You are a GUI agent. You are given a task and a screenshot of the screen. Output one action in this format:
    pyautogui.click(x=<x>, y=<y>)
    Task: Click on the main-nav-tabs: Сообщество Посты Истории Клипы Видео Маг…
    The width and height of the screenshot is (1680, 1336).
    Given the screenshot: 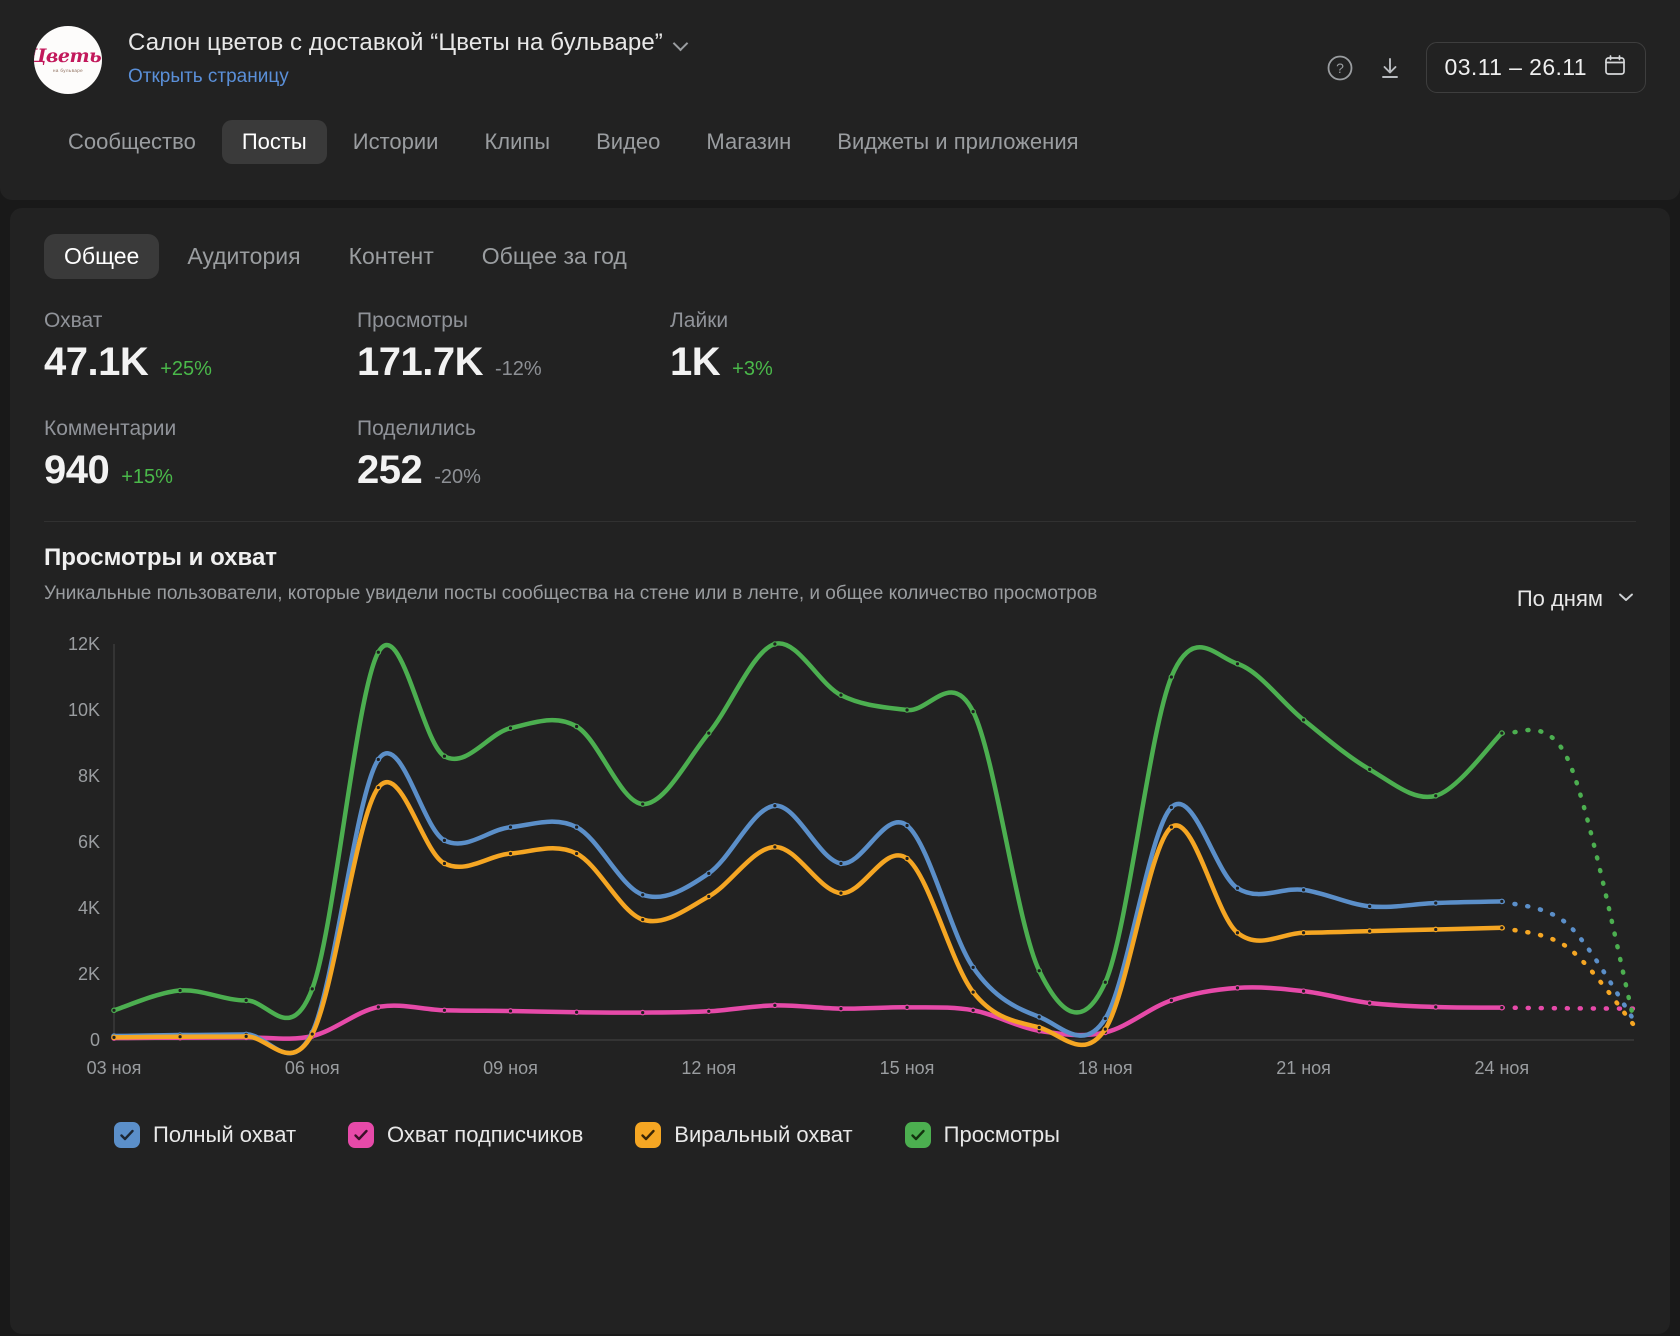 What is the action you would take?
    pyautogui.click(x=847, y=142)
    